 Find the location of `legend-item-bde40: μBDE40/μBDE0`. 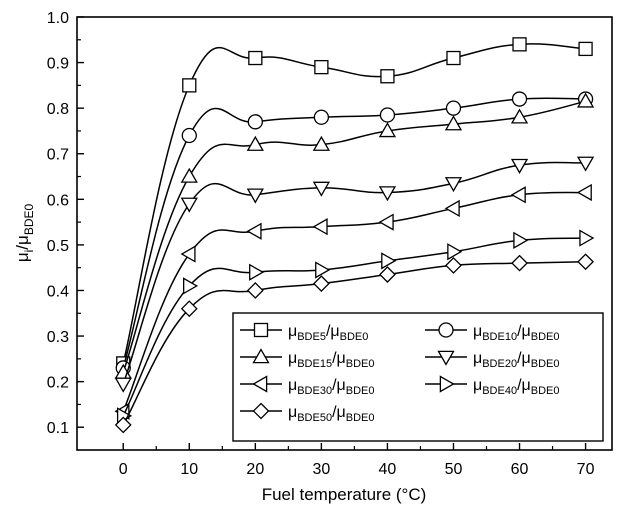

legend-item-bde40: μBDE40/μBDE0 is located at coordinates (492, 386).